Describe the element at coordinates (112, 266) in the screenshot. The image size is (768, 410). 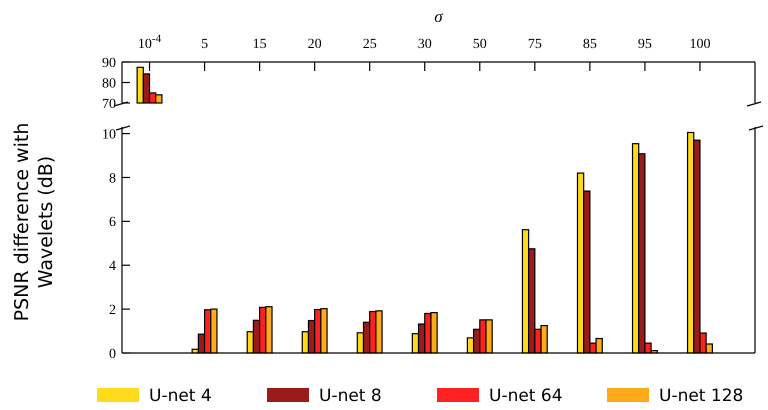
I see `y-tick-label: 4` at that location.